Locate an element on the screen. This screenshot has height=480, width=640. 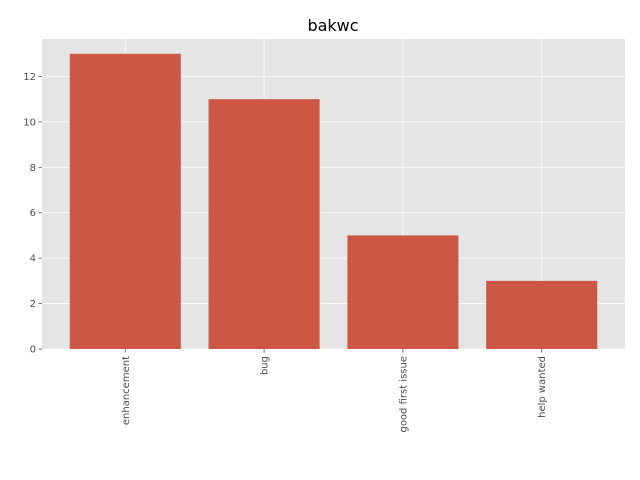
y-tick-label: 12 is located at coordinates (29, 77).